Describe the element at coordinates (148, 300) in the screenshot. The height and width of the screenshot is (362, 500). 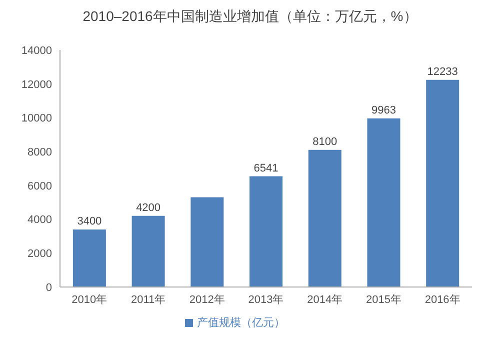
I see `x-tick-label: 2011年` at that location.